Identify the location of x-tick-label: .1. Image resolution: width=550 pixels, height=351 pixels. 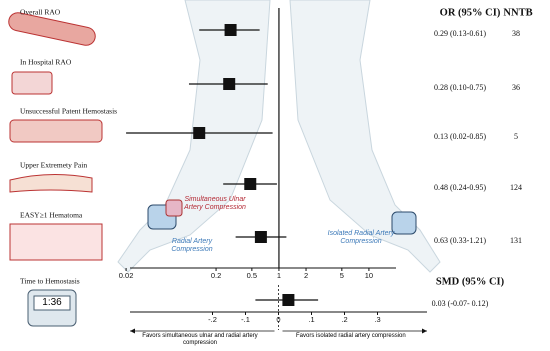
(311, 319).